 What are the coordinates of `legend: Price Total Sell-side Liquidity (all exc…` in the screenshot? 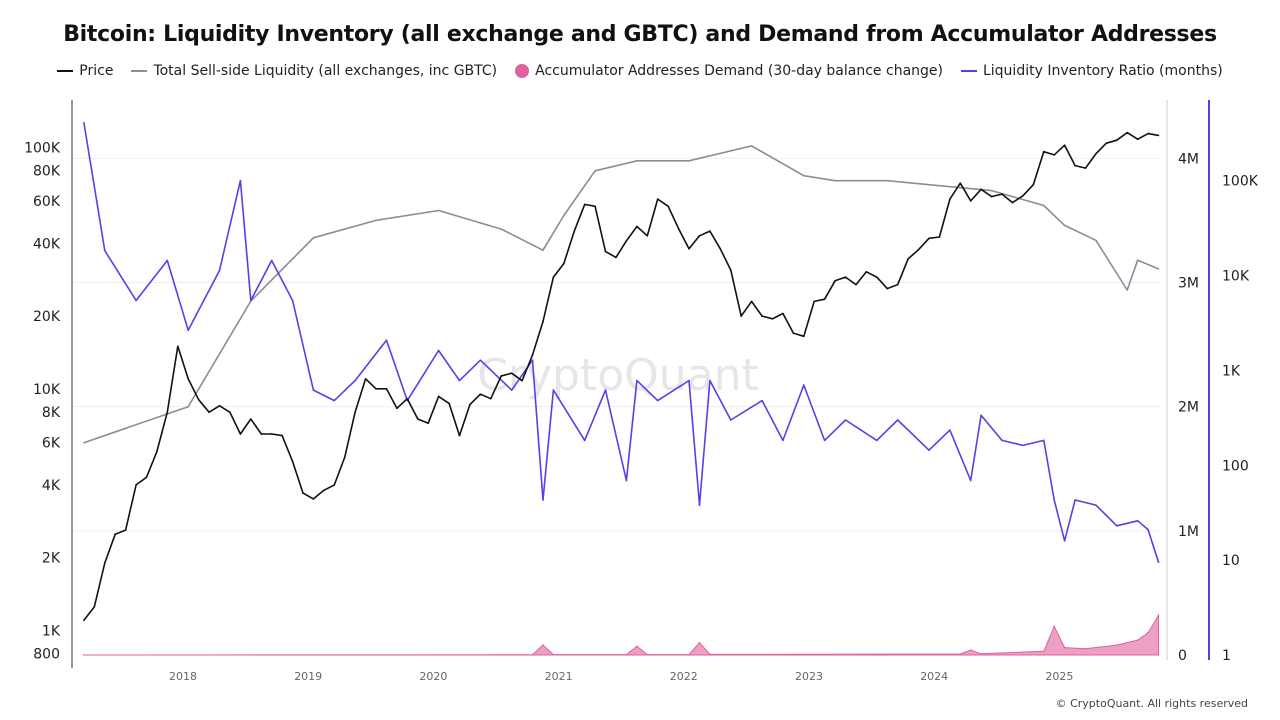 It's located at (640, 71).